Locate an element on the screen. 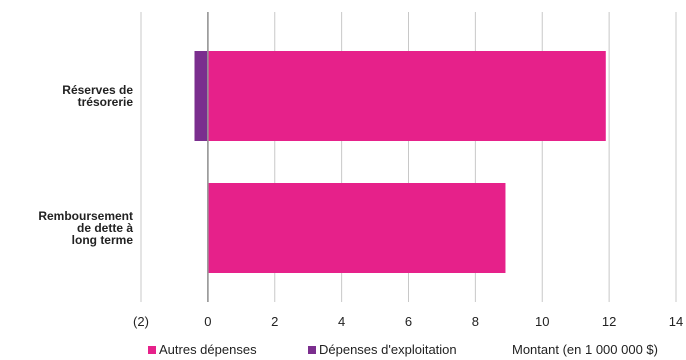 Image resolution: width=686 pixels, height=360 pixels. x-axis-label: Montant (en 1 000 000 $) is located at coordinates (585, 349).